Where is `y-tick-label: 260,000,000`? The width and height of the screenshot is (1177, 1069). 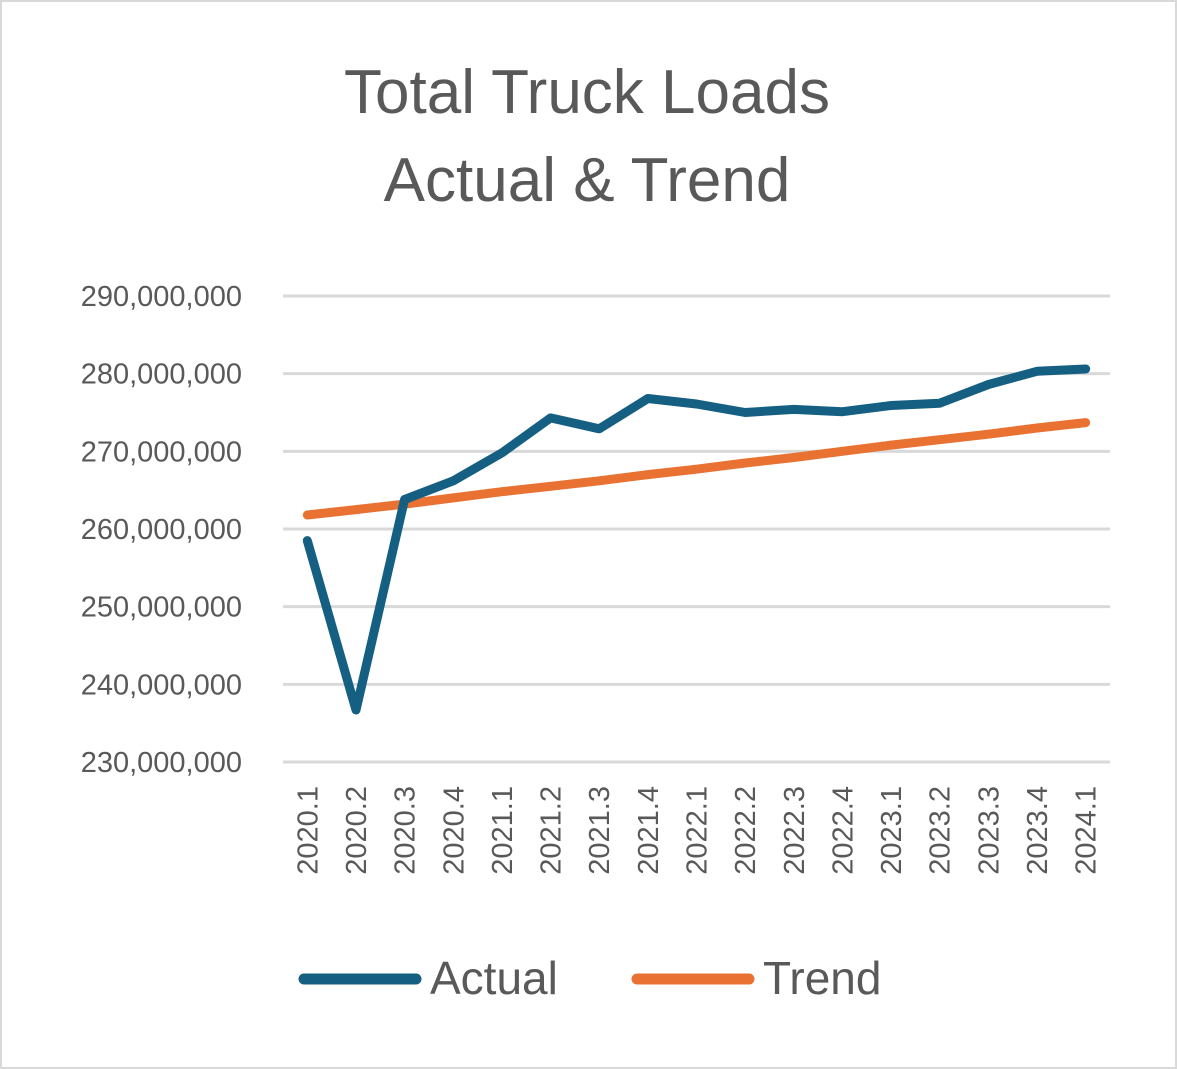
y-tick-label: 260,000,000 is located at coordinates (161, 530).